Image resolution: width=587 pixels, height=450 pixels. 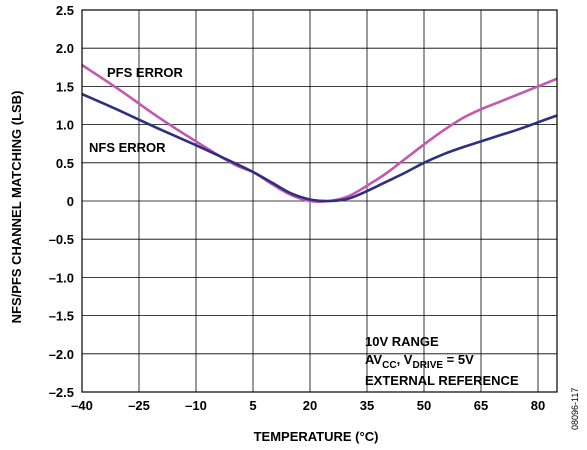 What do you see at coordinates (82, 405) in the screenshot?
I see `x-tick-label: –40` at bounding box center [82, 405].